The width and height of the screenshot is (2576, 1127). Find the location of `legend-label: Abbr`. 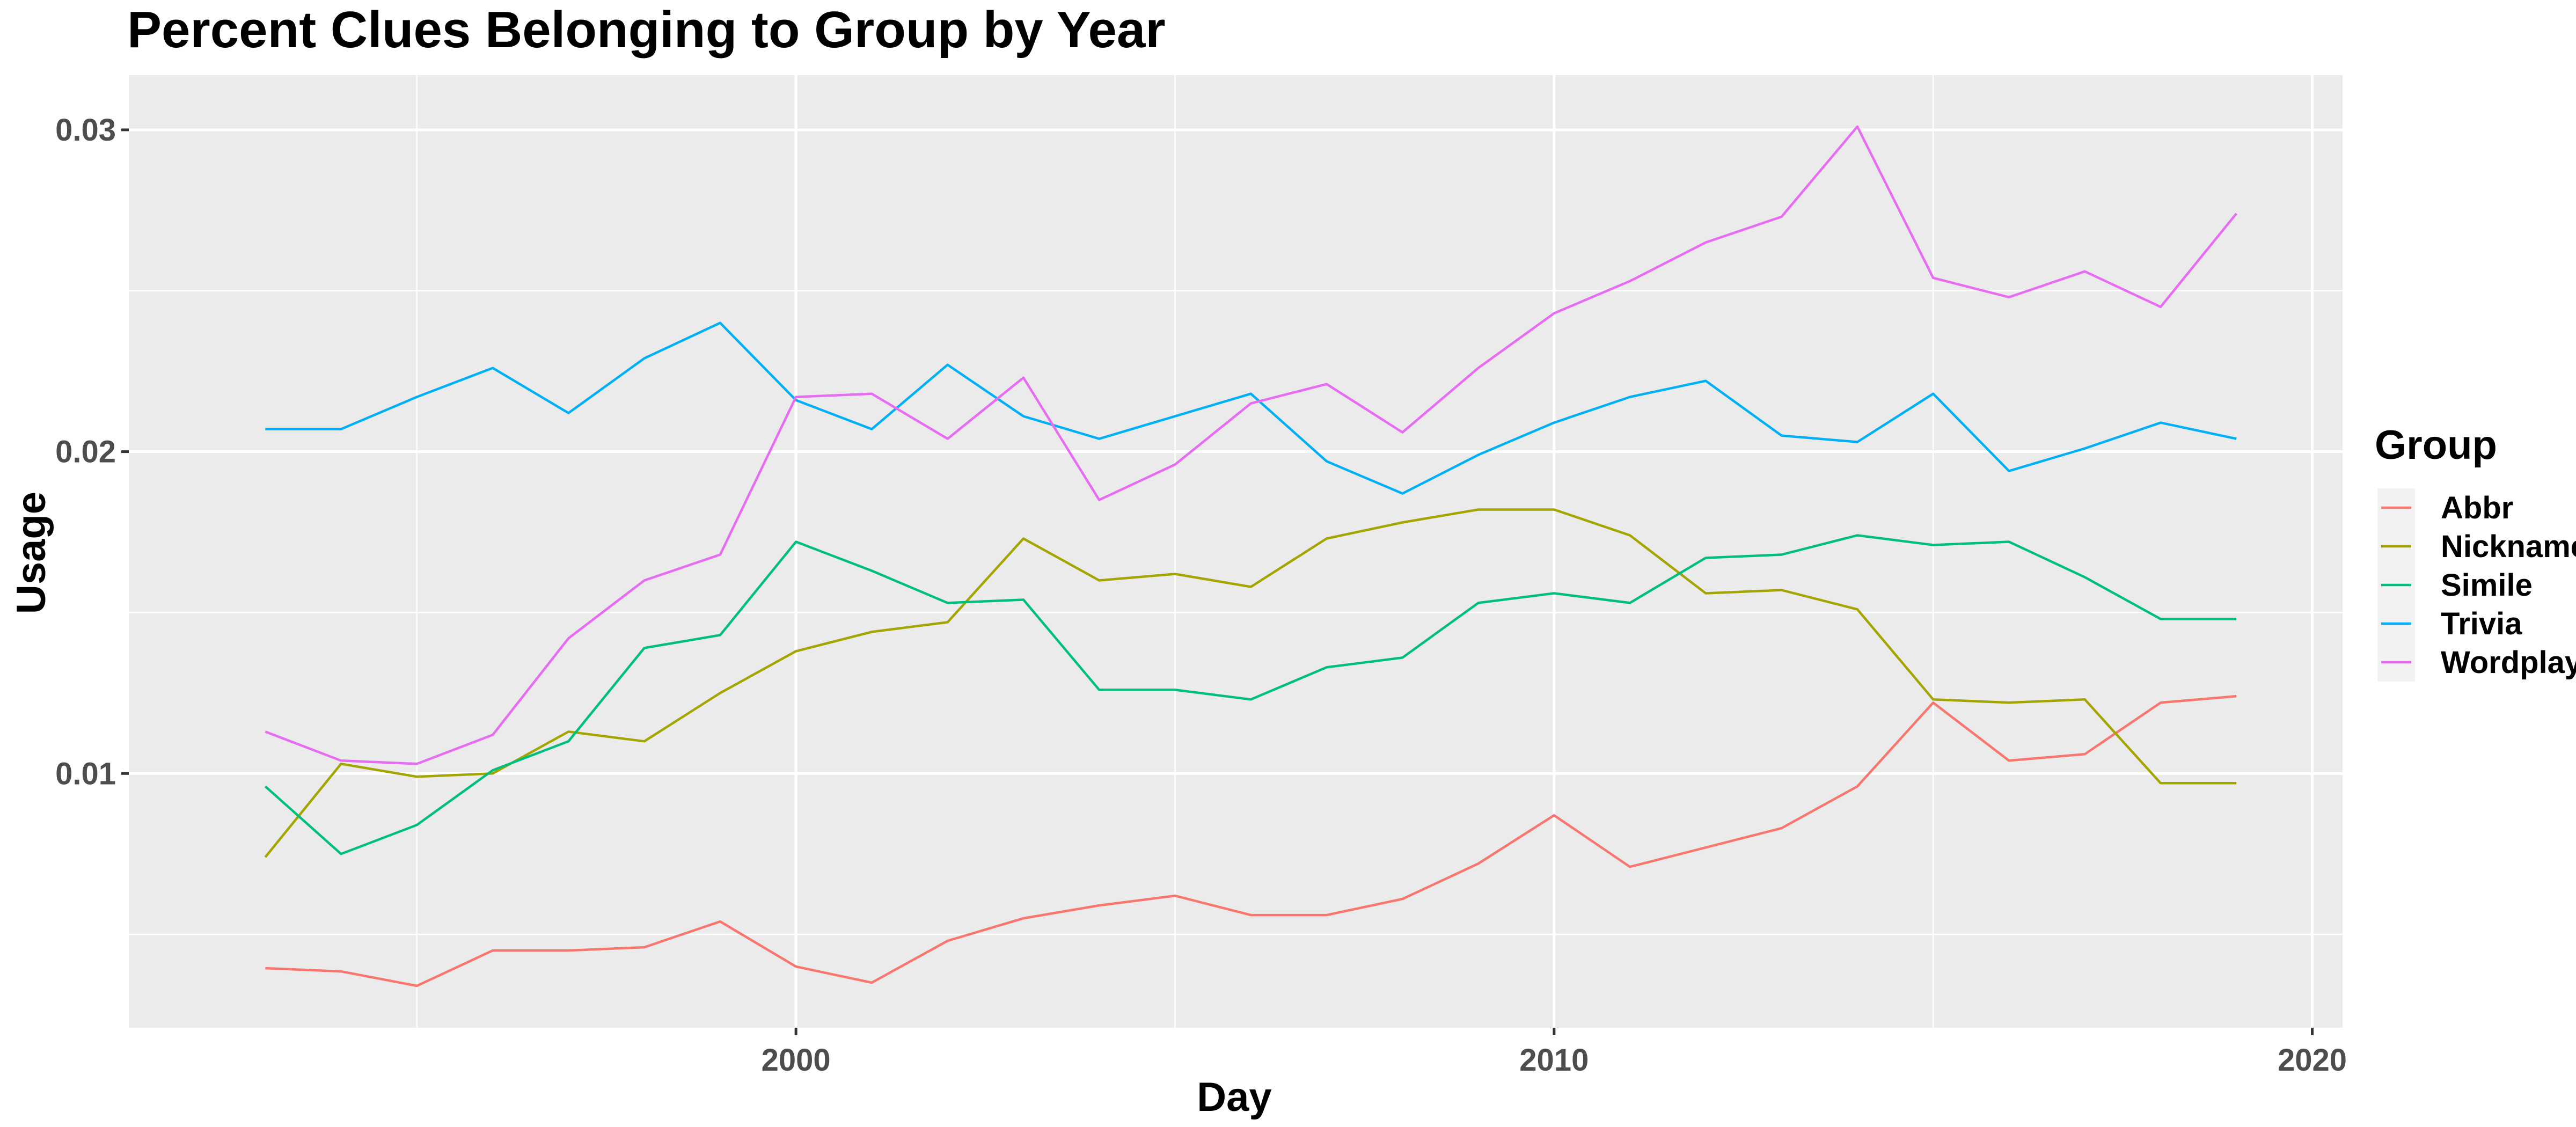

legend-label: Abbr is located at coordinates (2477, 508).